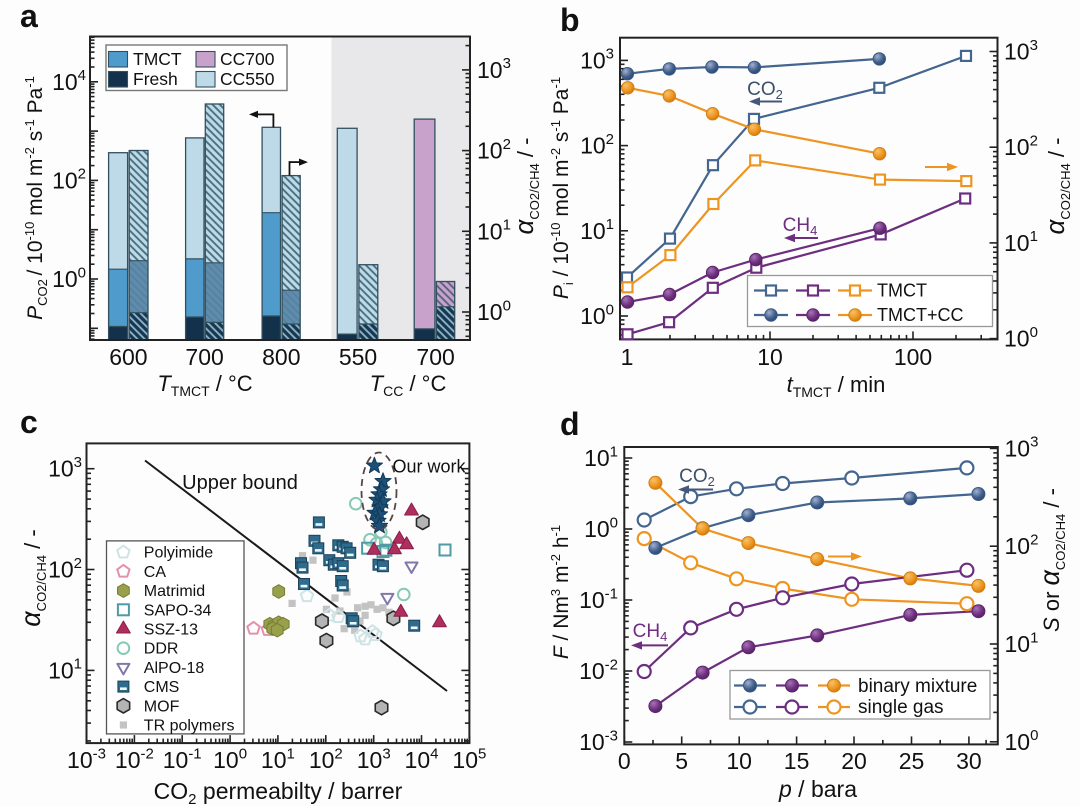  What do you see at coordinates (155, 572) in the screenshot?
I see `svg-text: CA` at bounding box center [155, 572].